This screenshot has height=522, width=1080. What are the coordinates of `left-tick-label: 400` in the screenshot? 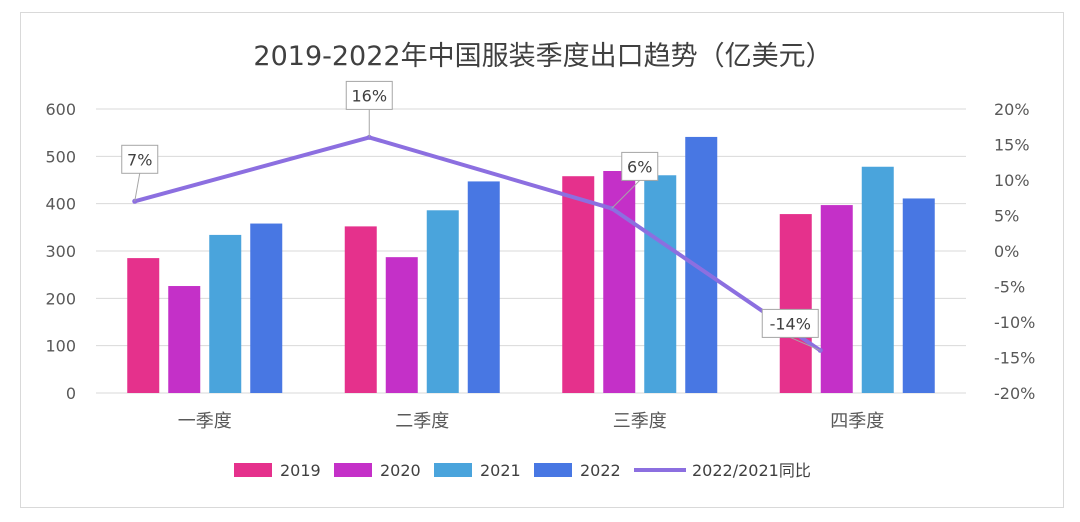 It's located at (60, 204).